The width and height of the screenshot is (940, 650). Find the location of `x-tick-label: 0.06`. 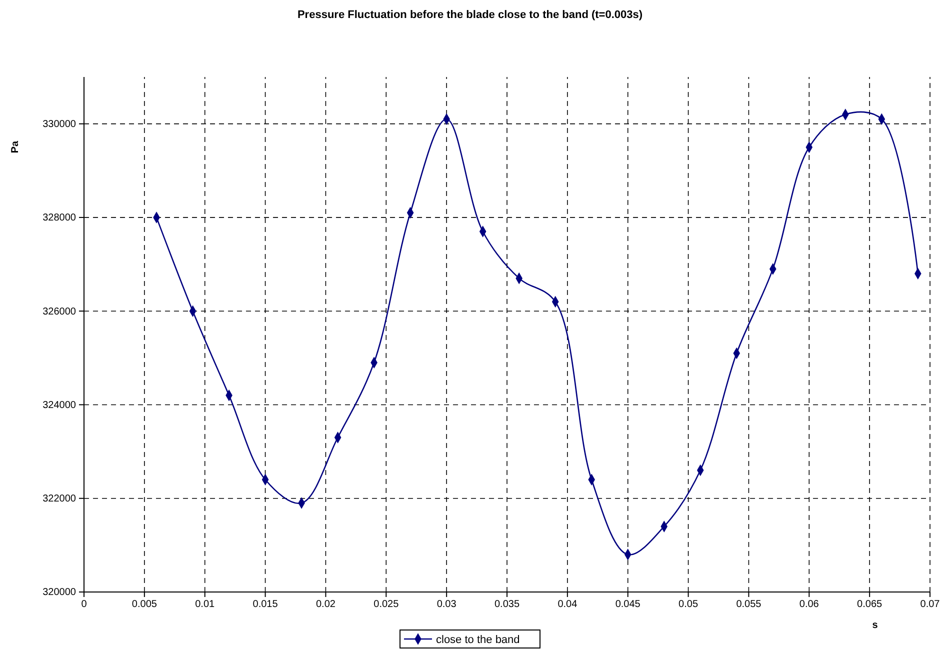

x-tick-label: 0.06 is located at coordinates (809, 604).